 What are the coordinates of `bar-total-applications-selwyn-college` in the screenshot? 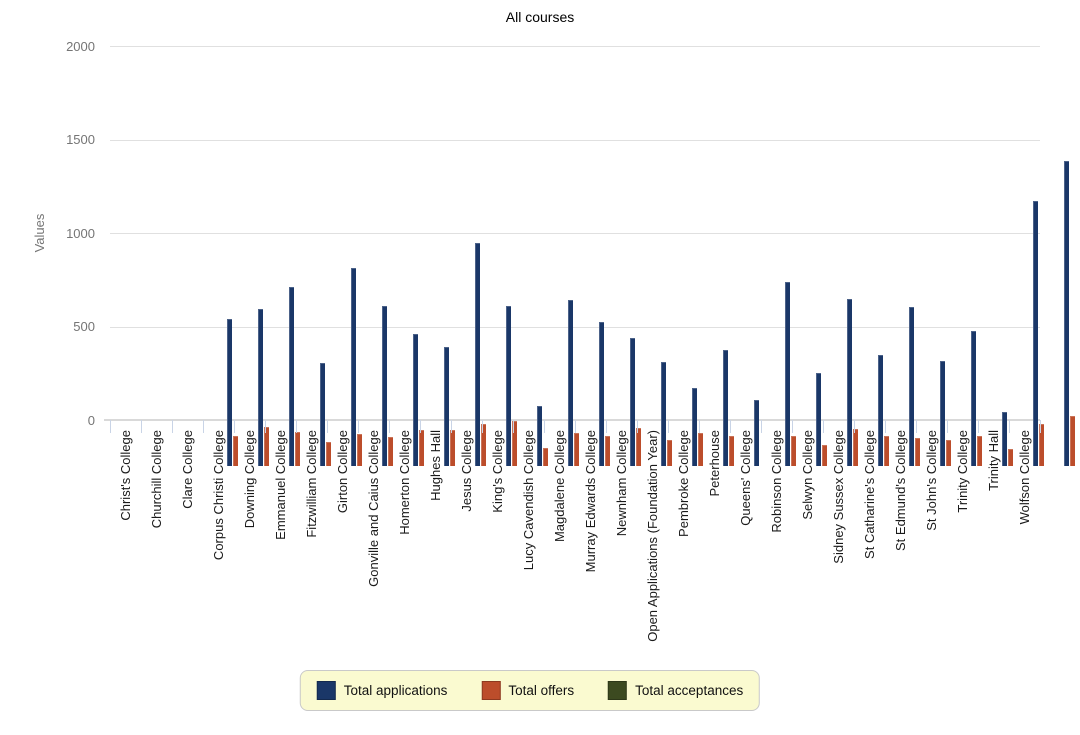 It's located at (911, 386).